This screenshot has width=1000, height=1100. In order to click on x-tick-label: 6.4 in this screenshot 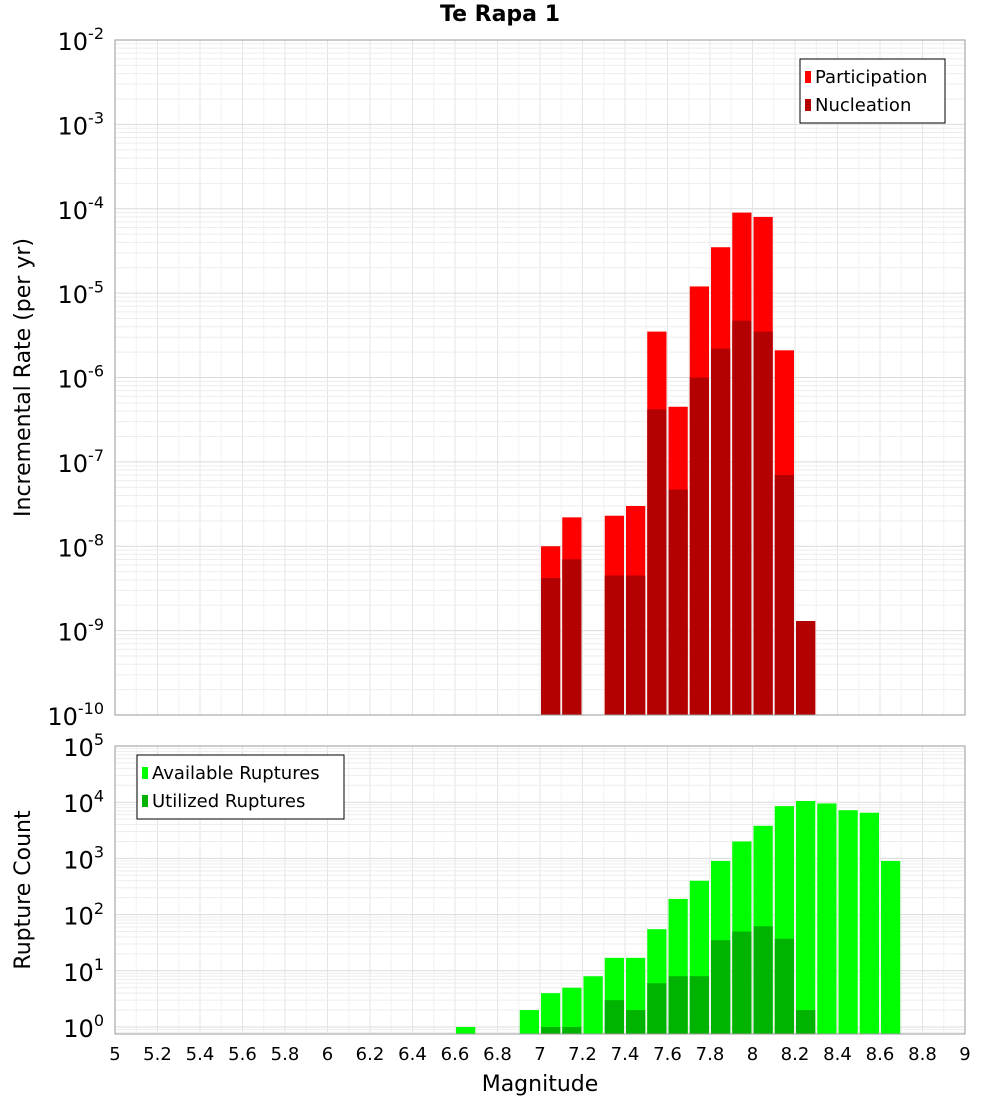, I will do `click(412, 1054)`.